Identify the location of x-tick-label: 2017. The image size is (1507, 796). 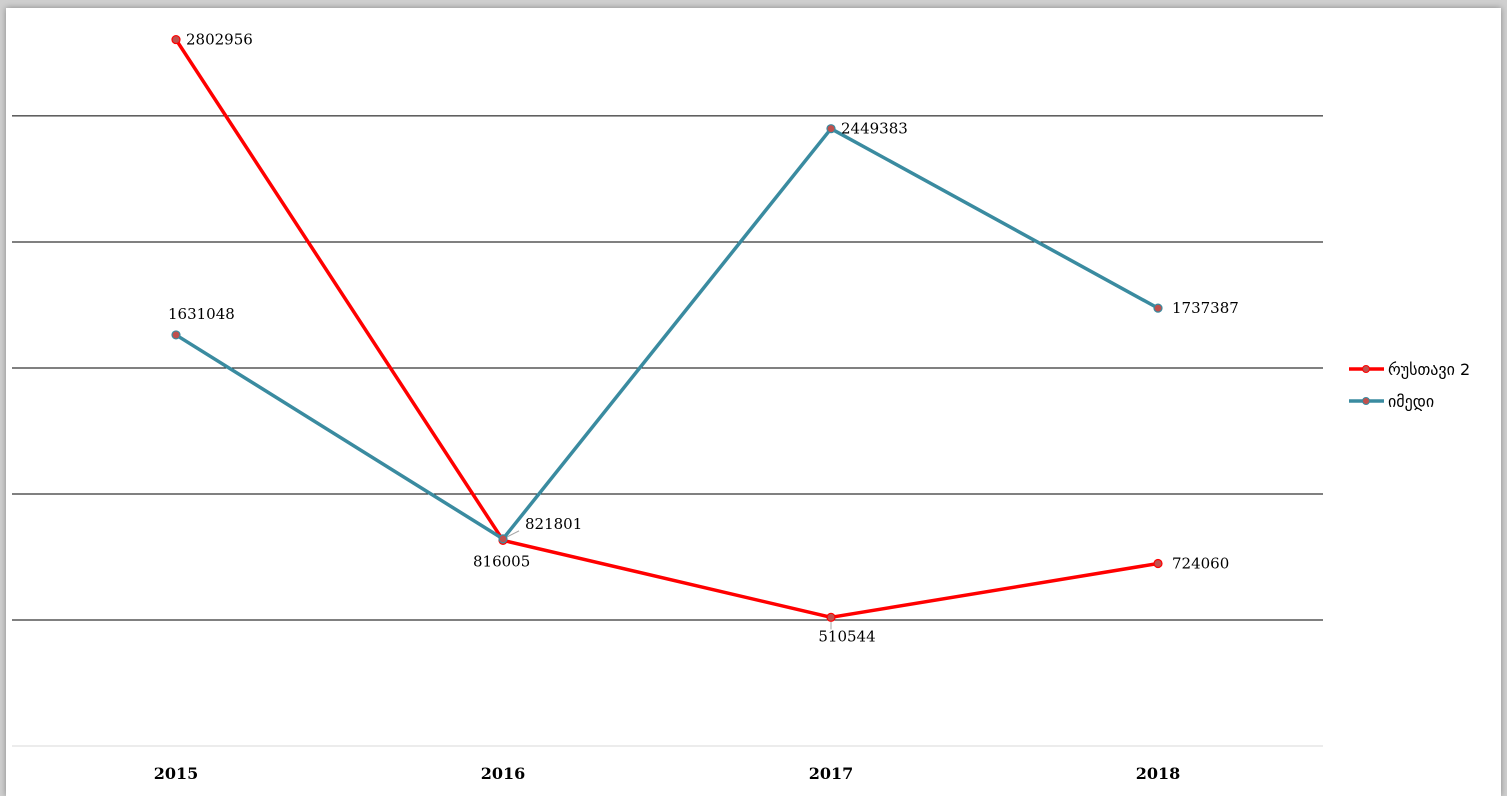
(831, 773).